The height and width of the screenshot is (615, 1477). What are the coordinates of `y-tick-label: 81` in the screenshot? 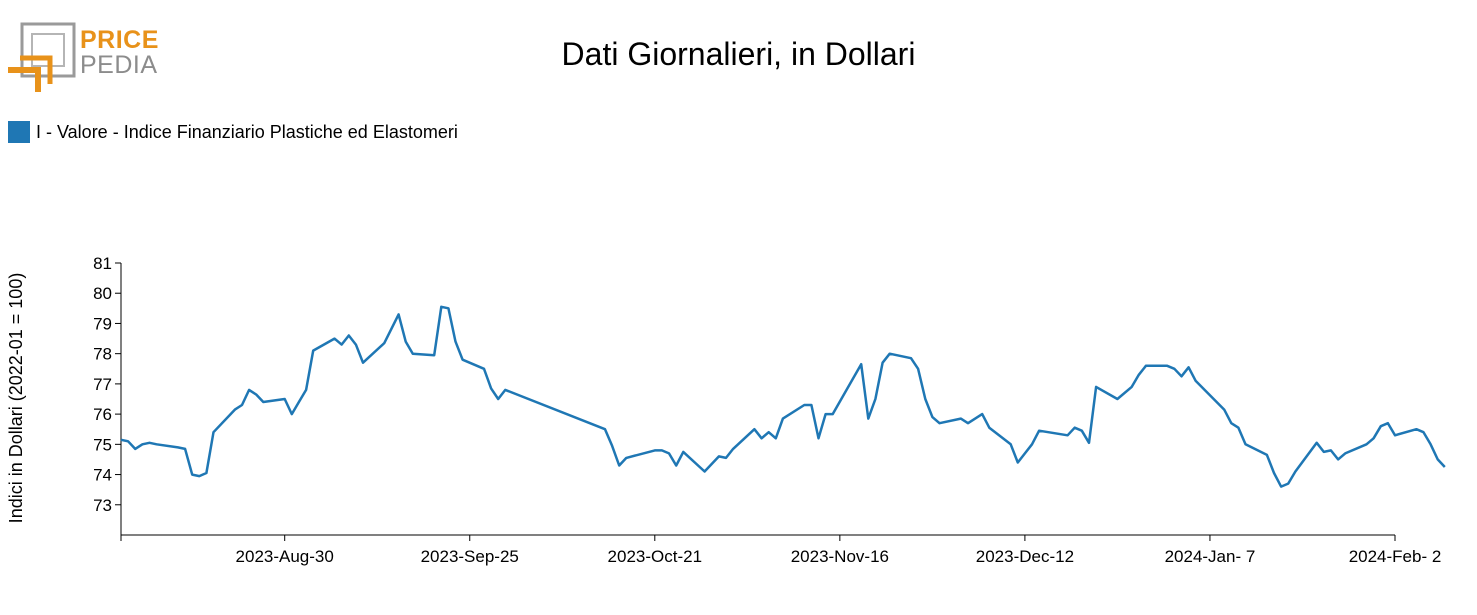 It's located at (102, 263).